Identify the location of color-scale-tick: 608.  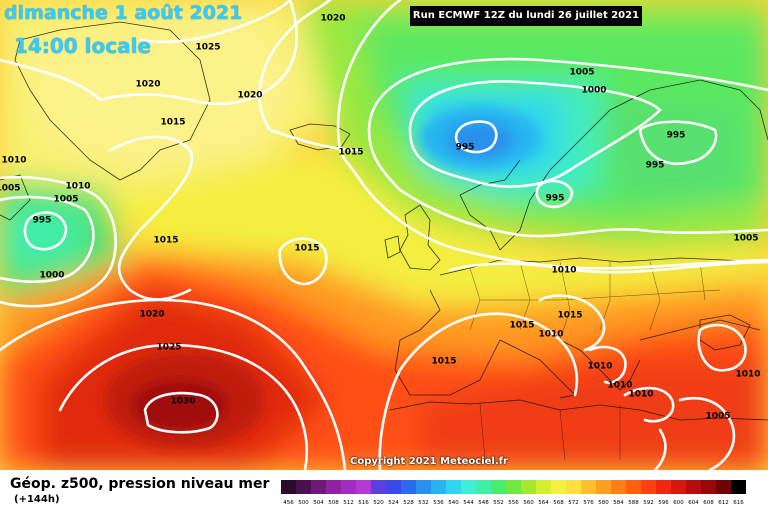
(708, 503).